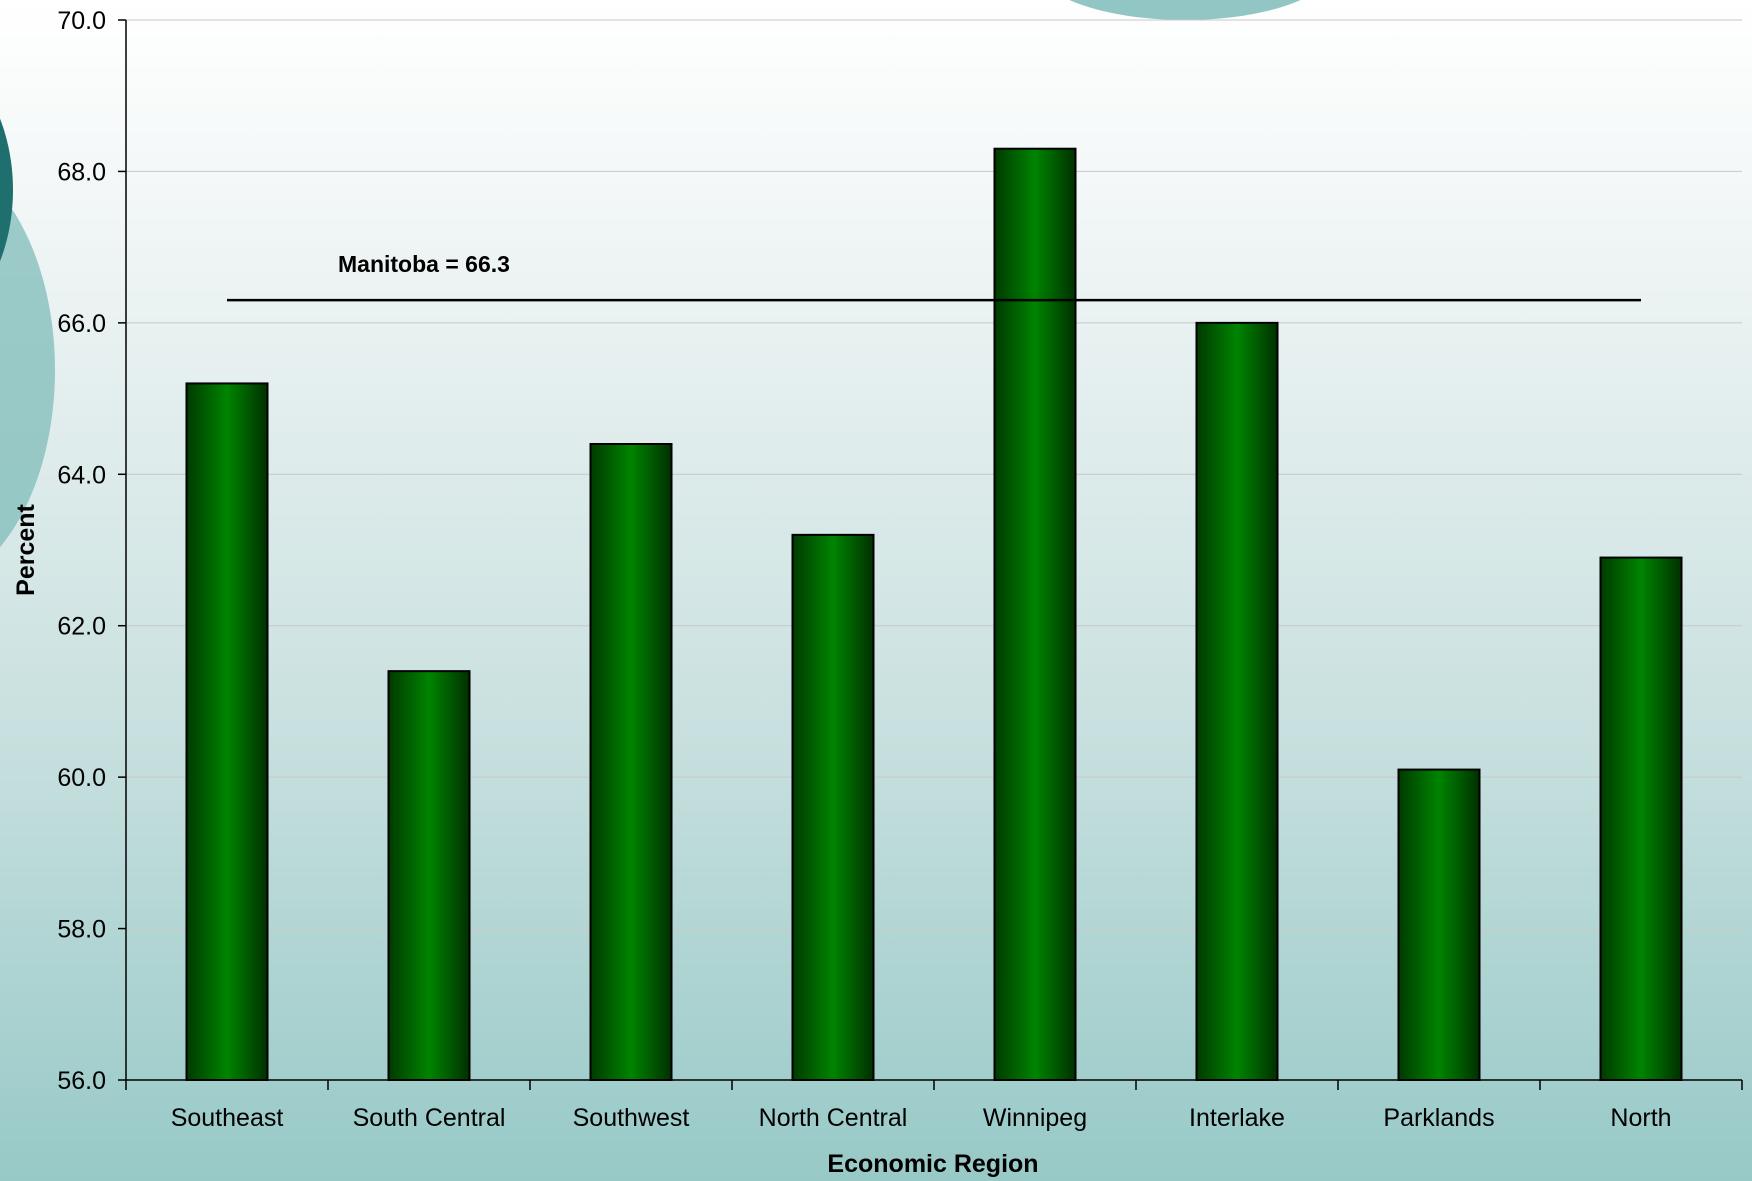 Image resolution: width=1752 pixels, height=1181 pixels. I want to click on y-tick-label: 58.0, so click(81, 930).